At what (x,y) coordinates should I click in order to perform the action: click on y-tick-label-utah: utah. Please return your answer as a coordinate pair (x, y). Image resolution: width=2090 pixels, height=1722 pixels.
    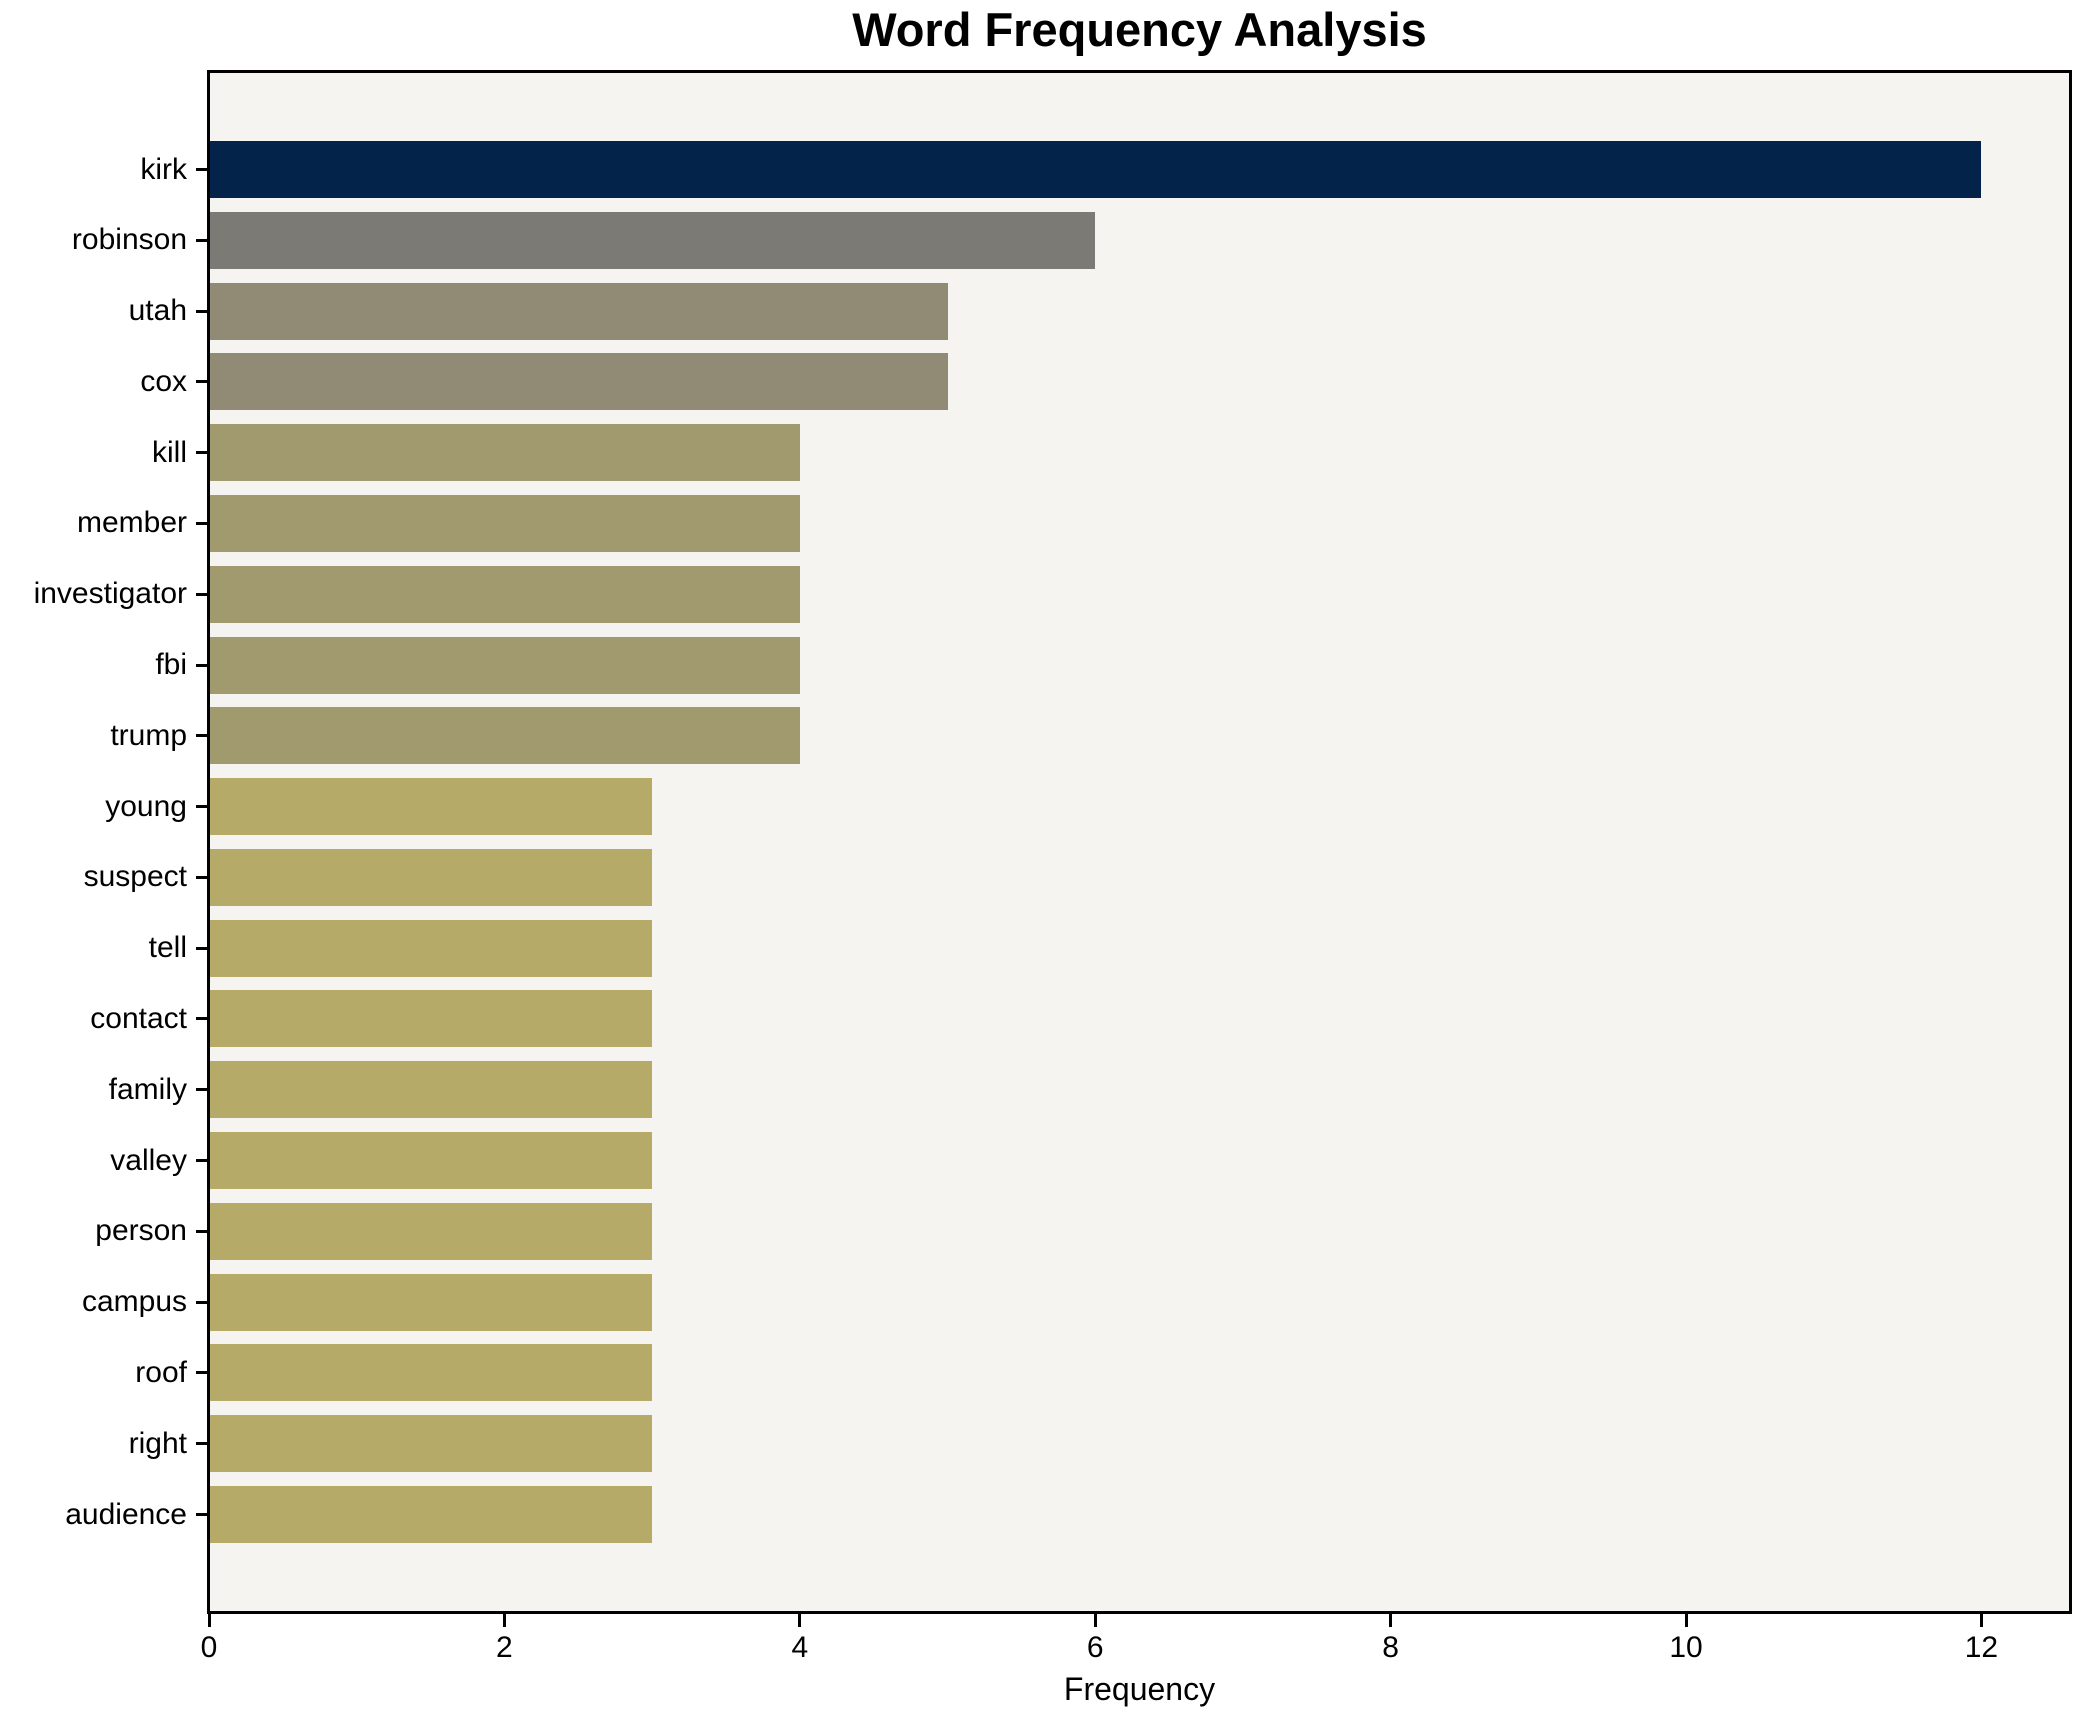
    Looking at the image, I should click on (157, 311).